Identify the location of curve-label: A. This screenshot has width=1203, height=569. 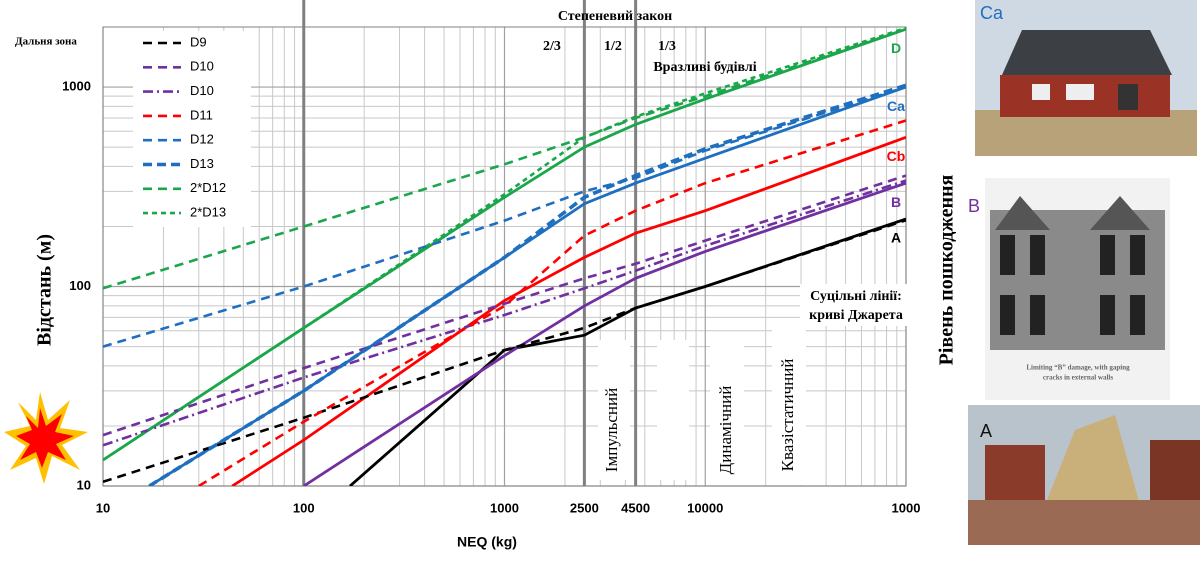
(896, 238).